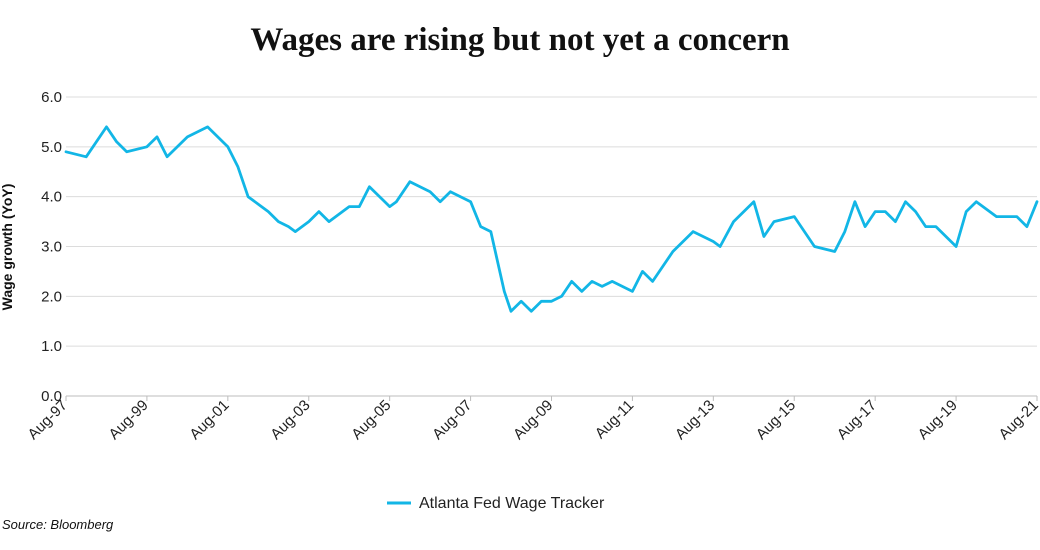 The image size is (1040, 550). What do you see at coordinates (51, 396) in the screenshot?
I see `y-tick-label: 0.0` at bounding box center [51, 396].